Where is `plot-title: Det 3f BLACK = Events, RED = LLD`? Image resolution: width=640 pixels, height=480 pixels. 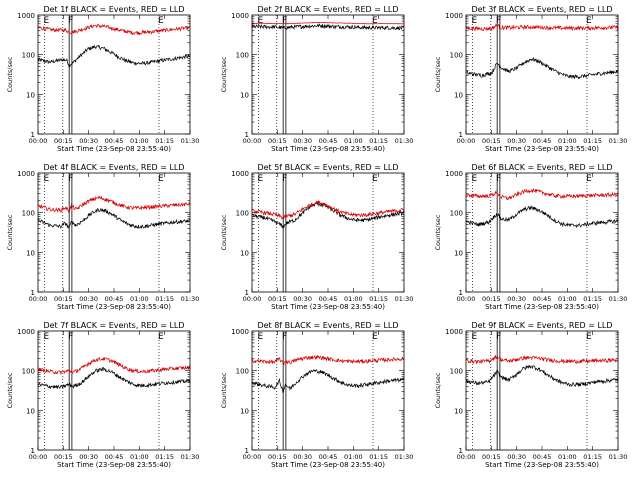
plot-title: Det 3f BLACK = Events, RED = LLD is located at coordinates (541, 9).